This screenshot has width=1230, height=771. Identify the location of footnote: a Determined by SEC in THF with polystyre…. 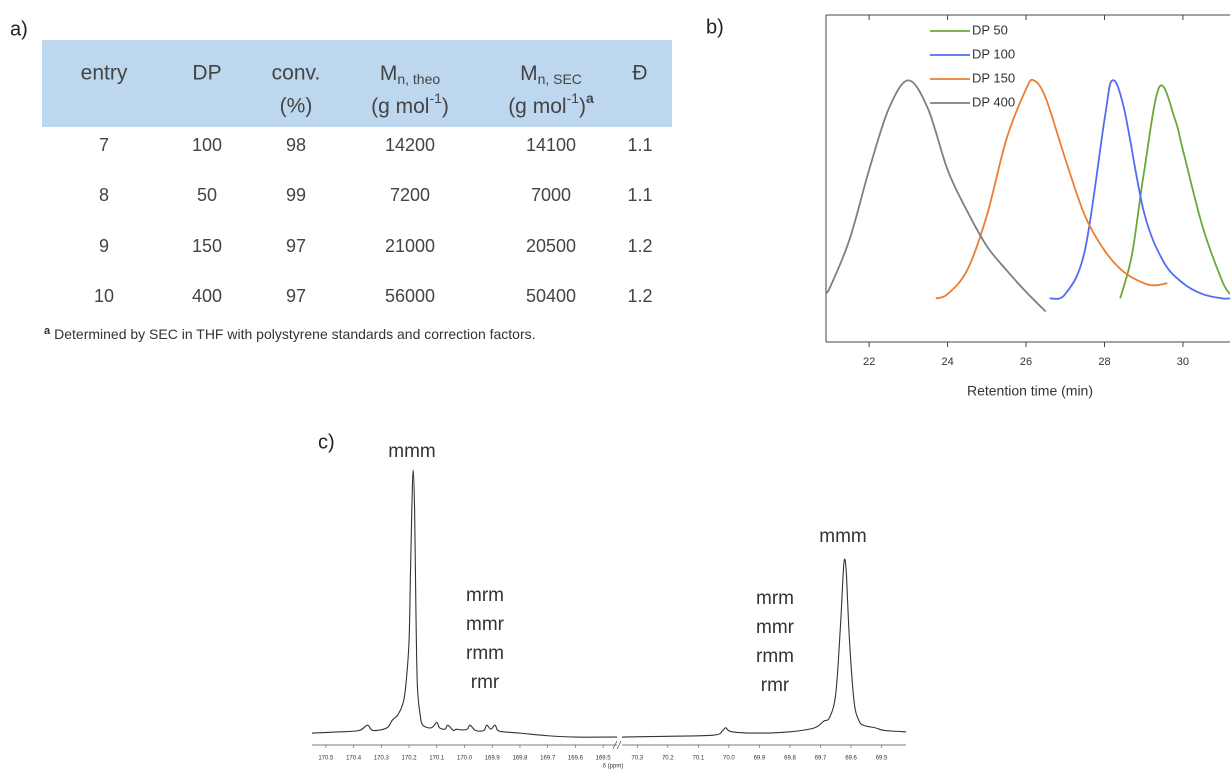
(290, 333).